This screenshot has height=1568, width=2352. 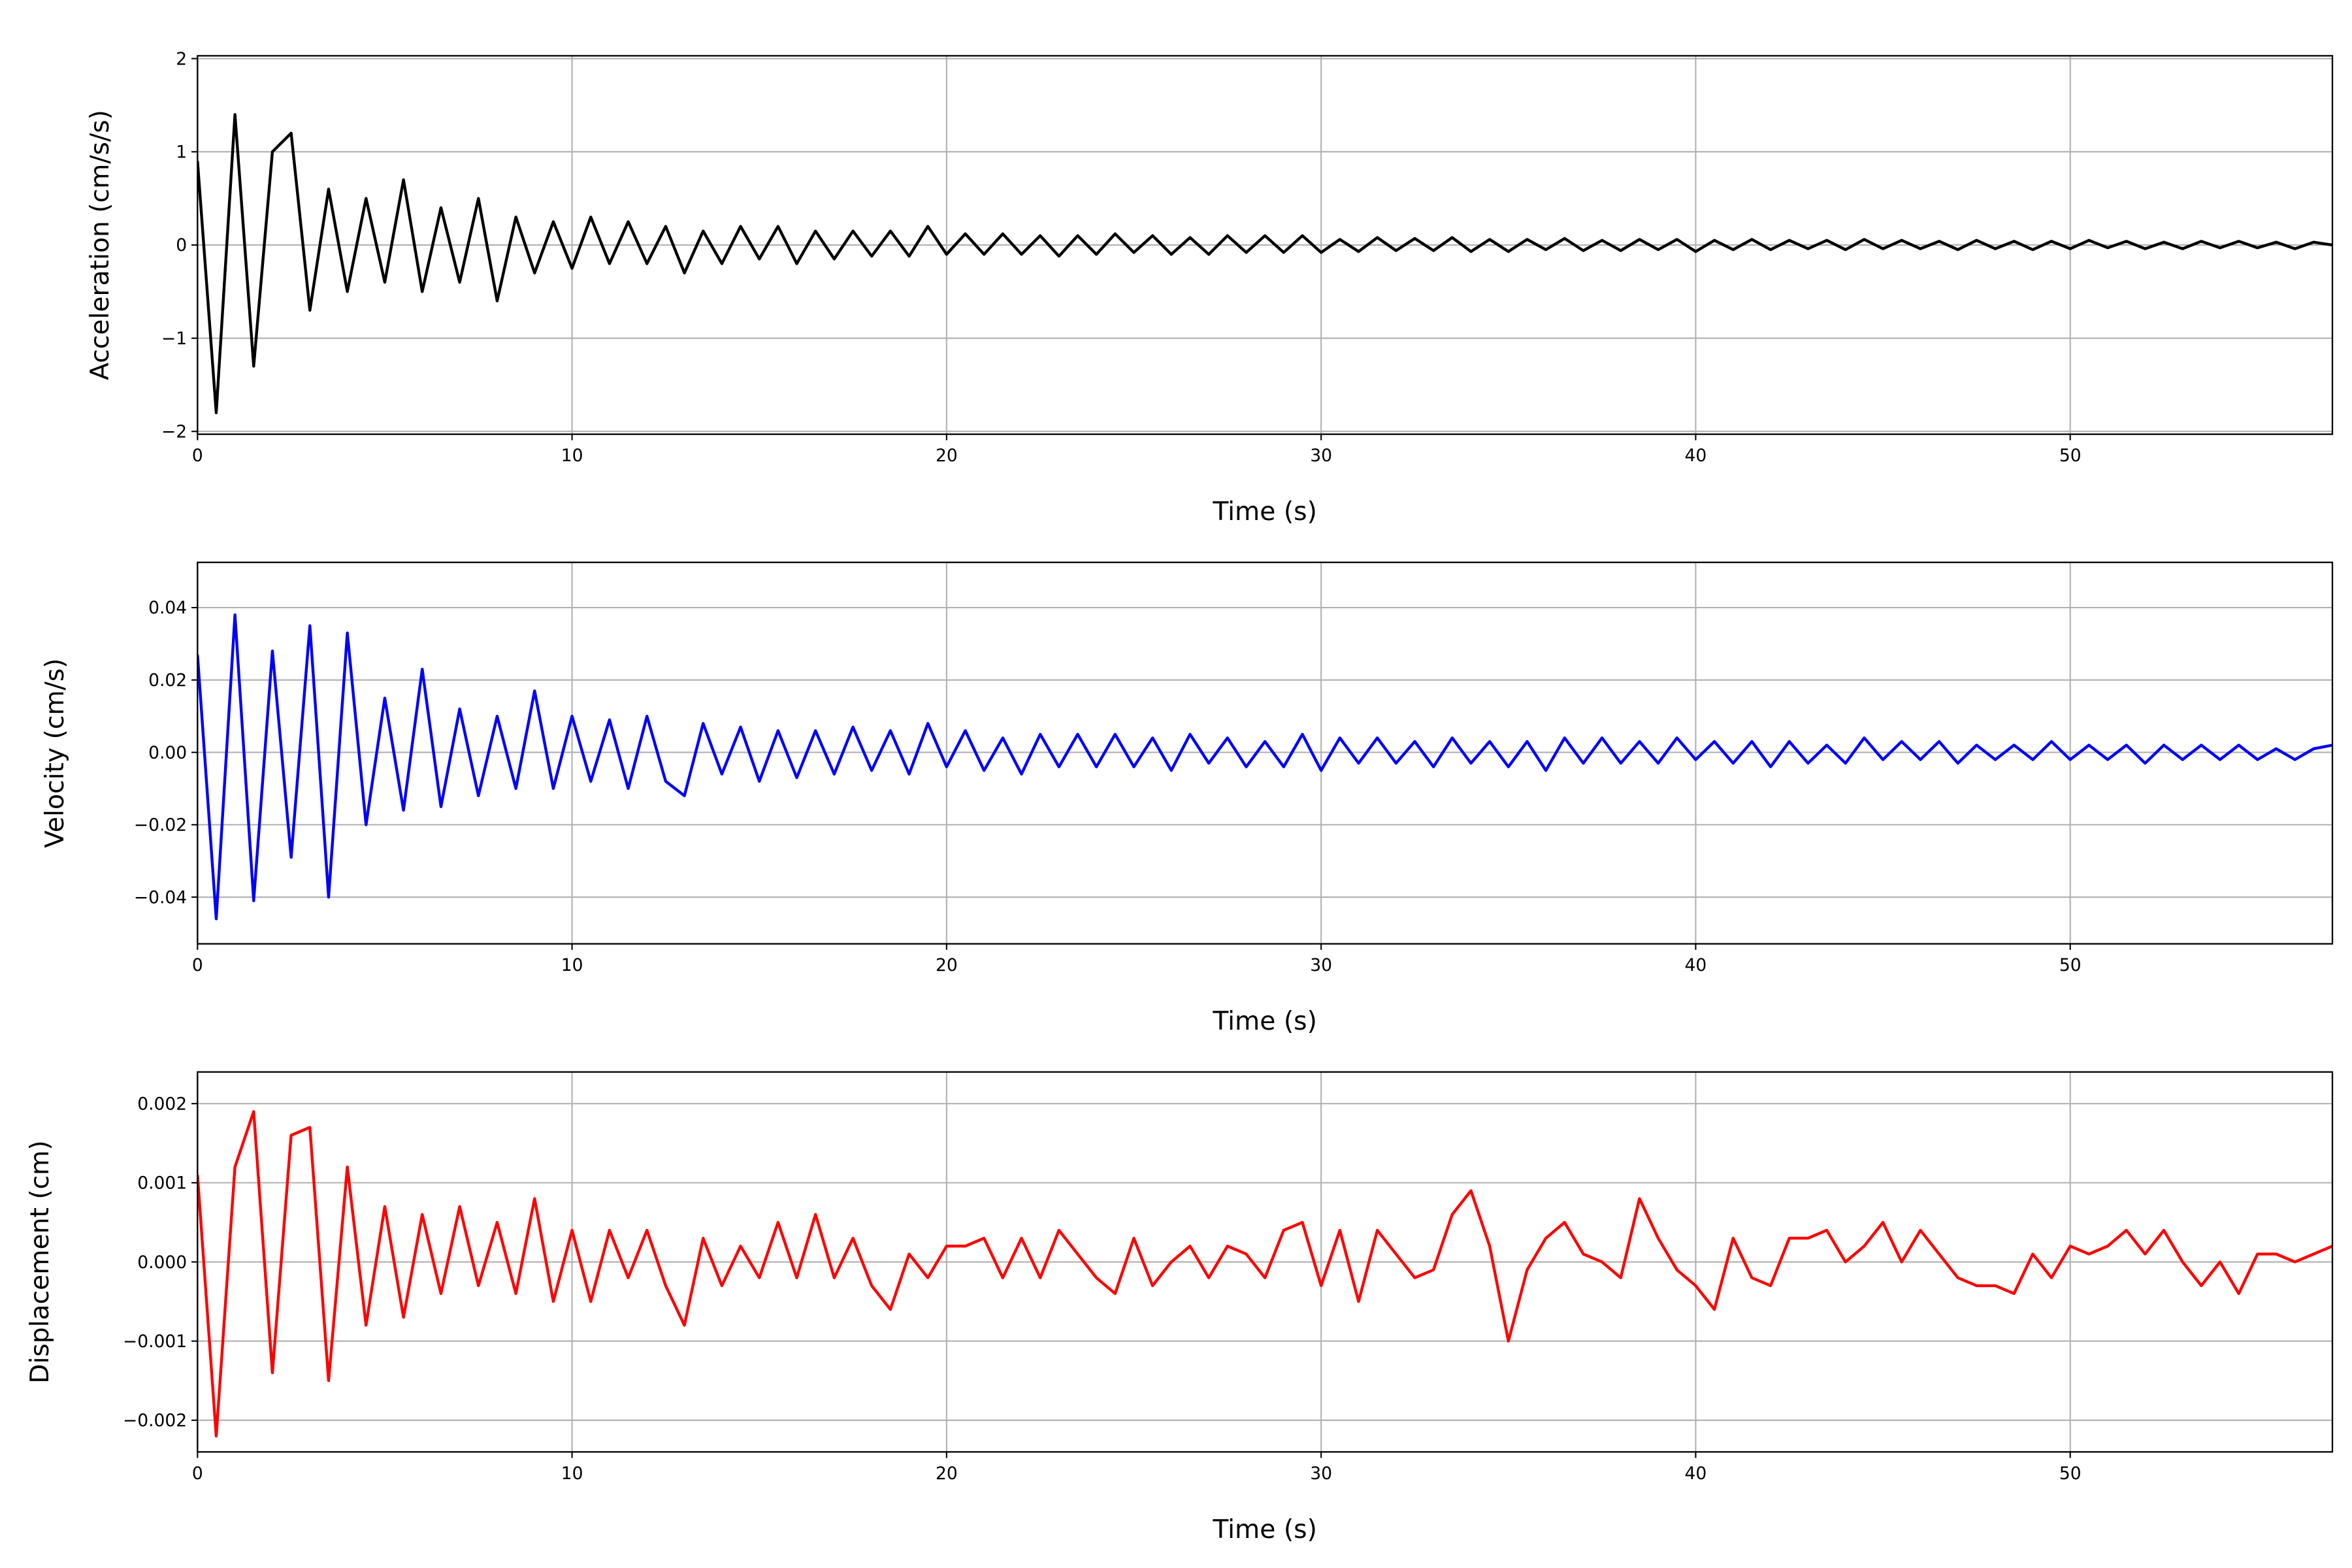 What do you see at coordinates (174, 432) in the screenshot?
I see `y-tick-label: −2` at bounding box center [174, 432].